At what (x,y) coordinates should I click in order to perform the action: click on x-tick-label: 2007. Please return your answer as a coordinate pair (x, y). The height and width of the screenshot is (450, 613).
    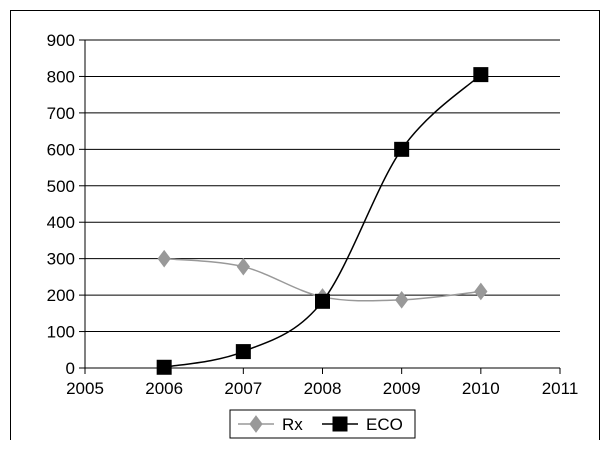
    Looking at the image, I should click on (243, 388).